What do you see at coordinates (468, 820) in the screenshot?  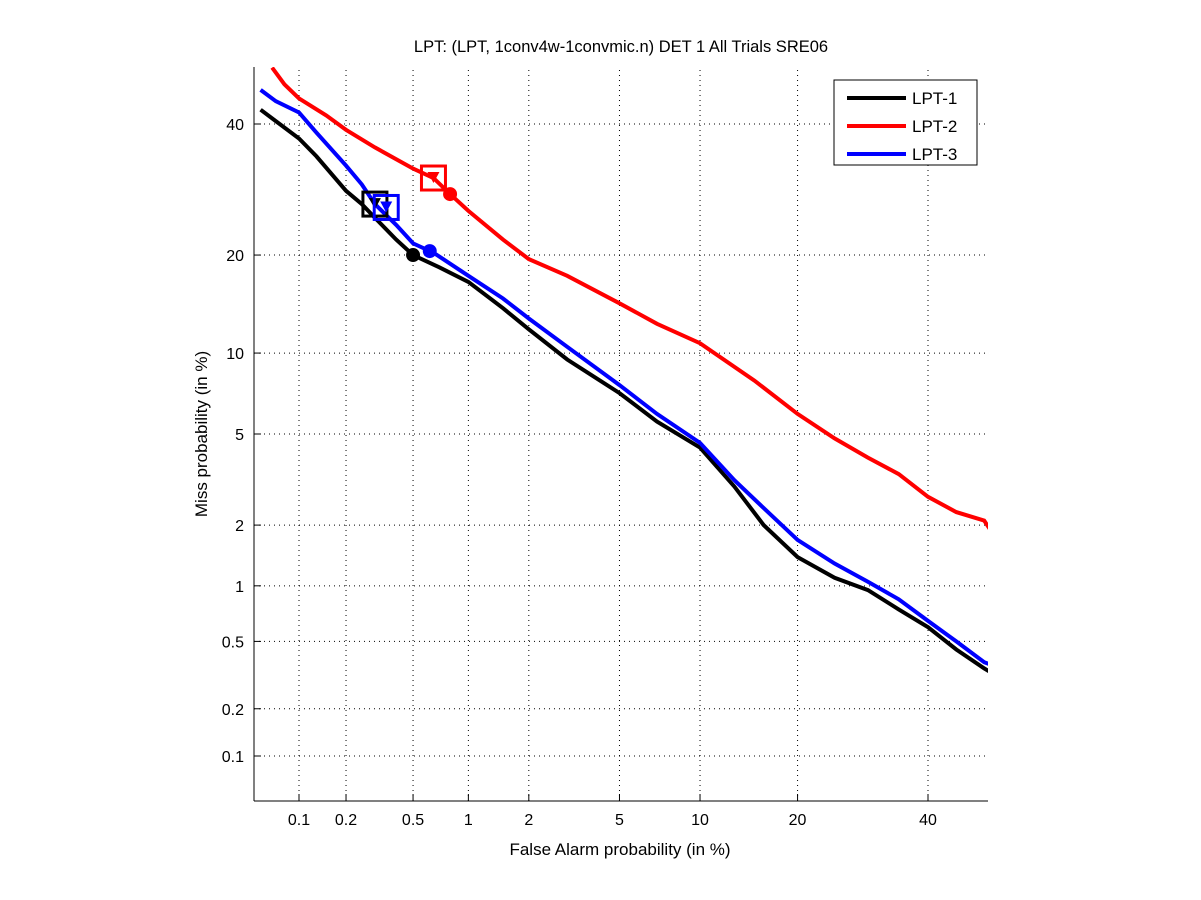 I see `x-tick-label: 1` at bounding box center [468, 820].